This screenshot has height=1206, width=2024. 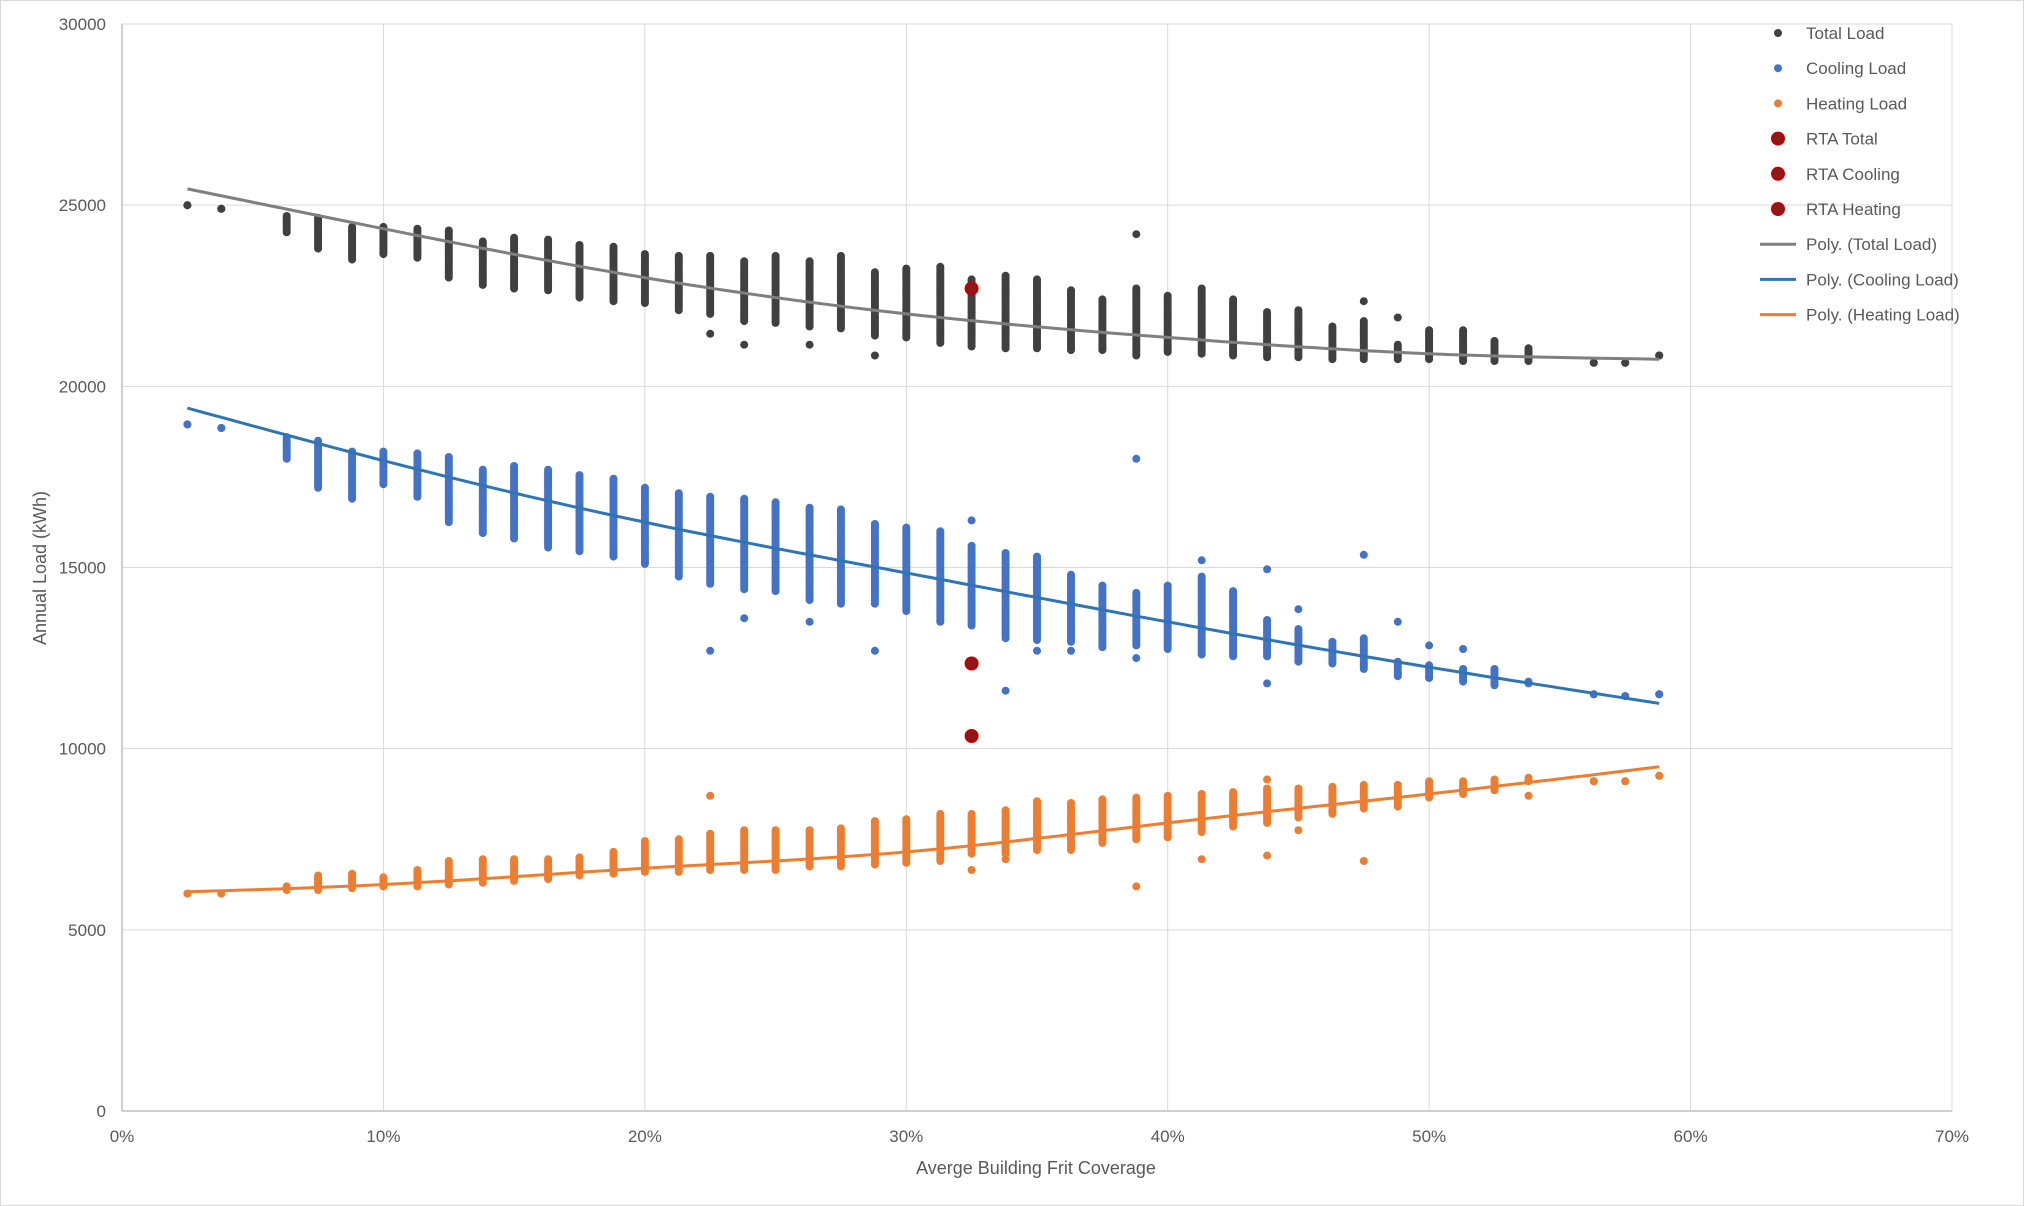 What do you see at coordinates (122, 1136) in the screenshot?
I see `x-tick-label: 0%` at bounding box center [122, 1136].